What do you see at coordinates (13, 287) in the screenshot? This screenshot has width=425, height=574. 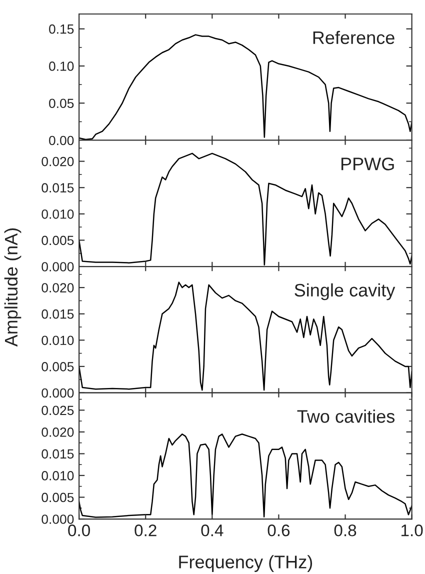 I see `y-axis-title: Amplitude (nA)` at bounding box center [13, 287].